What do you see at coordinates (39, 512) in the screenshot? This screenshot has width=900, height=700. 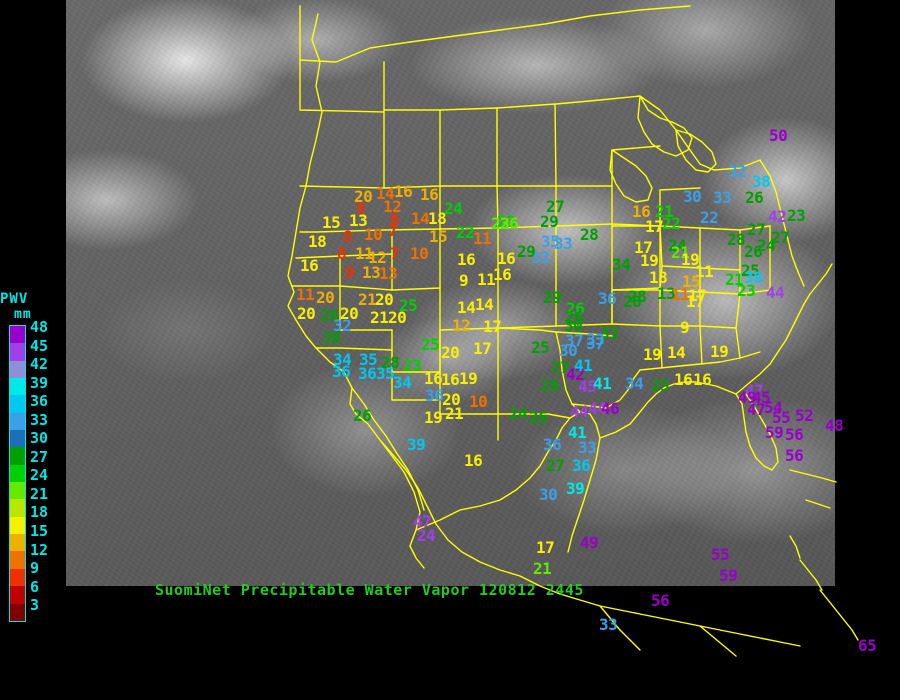 I see `colorbar-tick: 18` at bounding box center [39, 512].